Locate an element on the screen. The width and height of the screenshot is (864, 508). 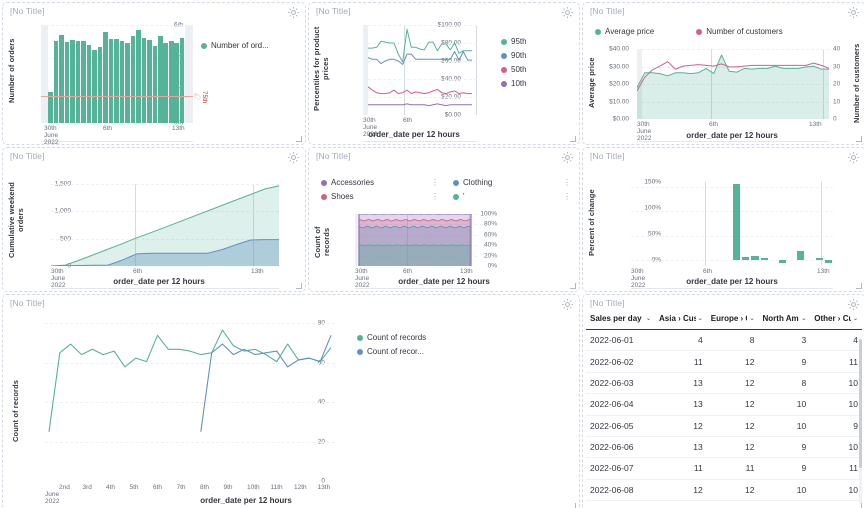
legend-item: Count of records is located at coordinates (391, 338).